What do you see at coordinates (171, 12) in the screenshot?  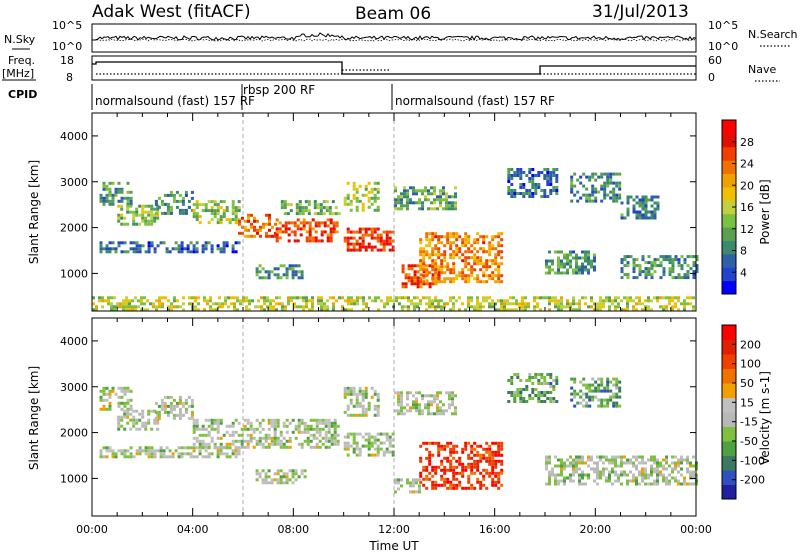 I see `title: Adak West (fitACF)` at bounding box center [171, 12].